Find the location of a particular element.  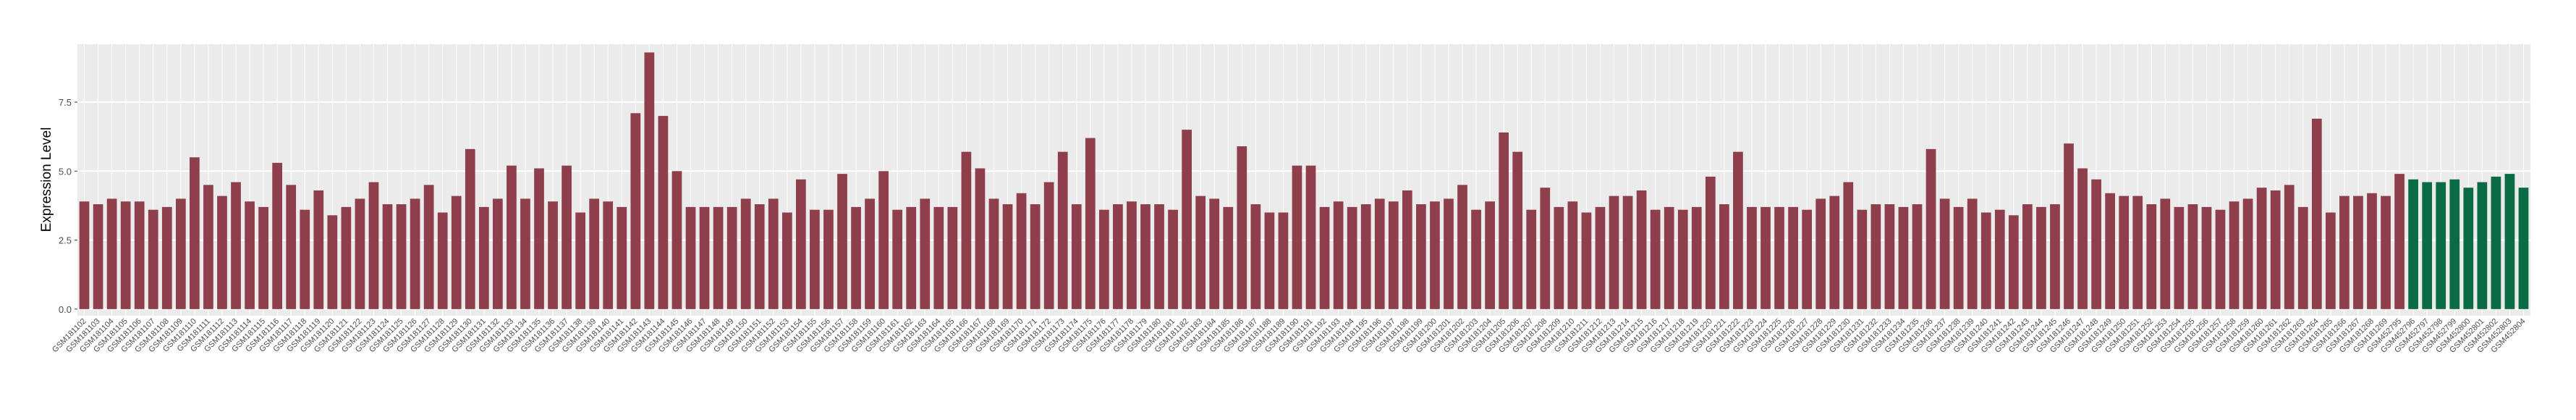

y-axis-label: Expression Level is located at coordinates (46, 179).